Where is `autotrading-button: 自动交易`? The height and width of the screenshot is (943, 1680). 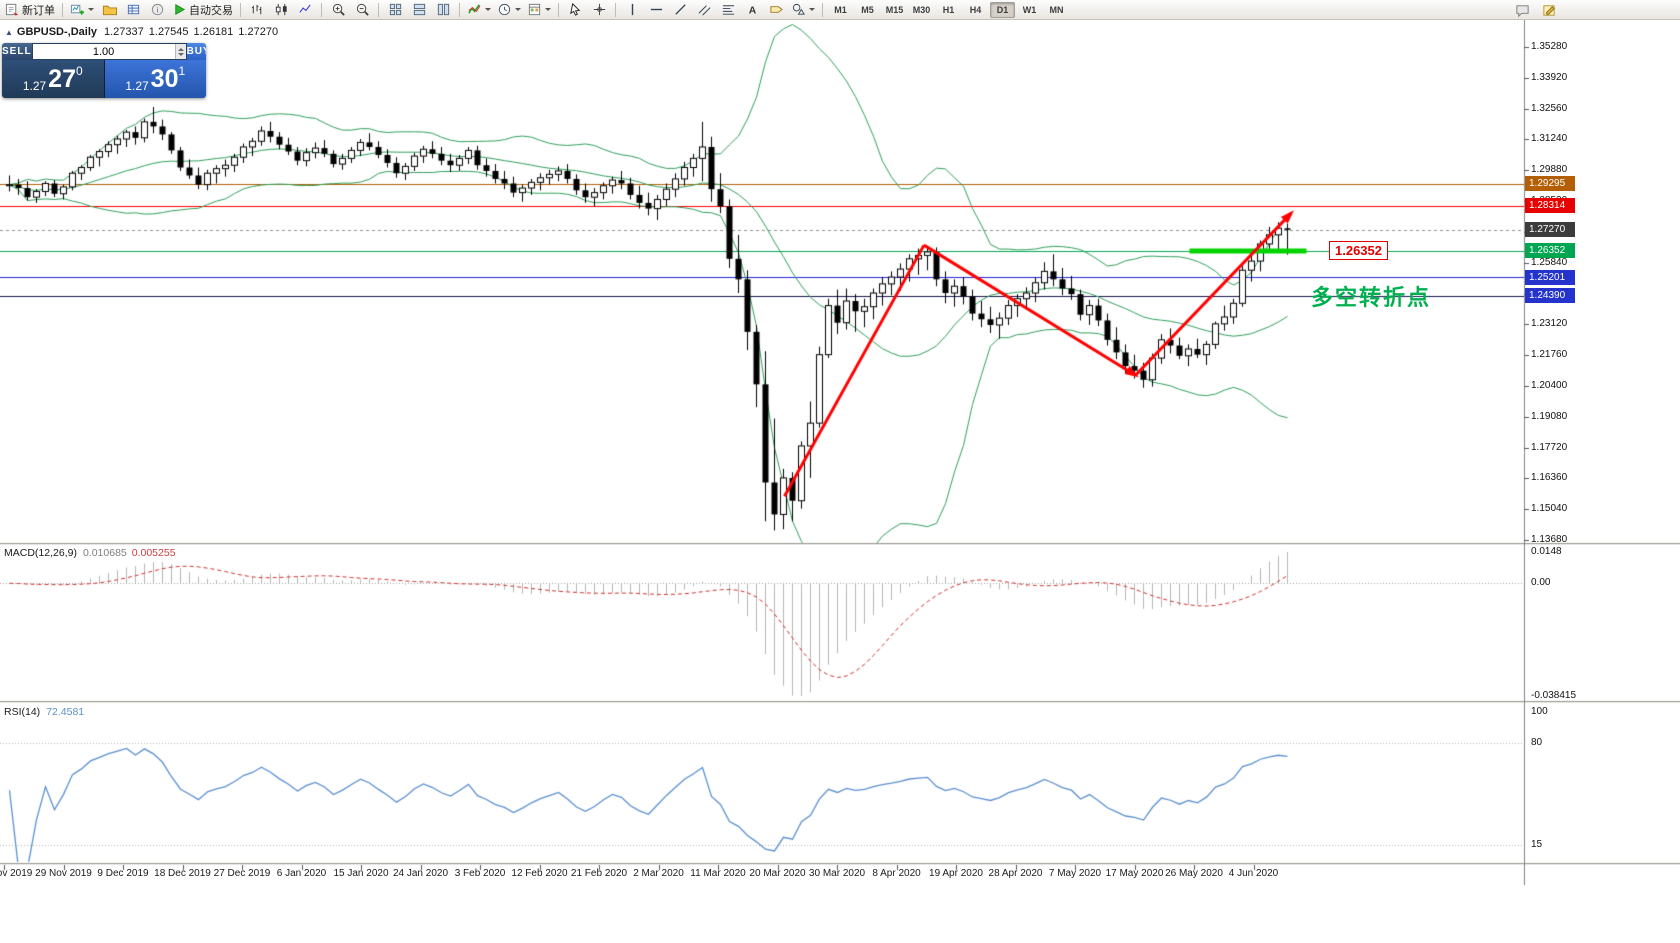 autotrading-button: 自动交易 is located at coordinates (202, 10).